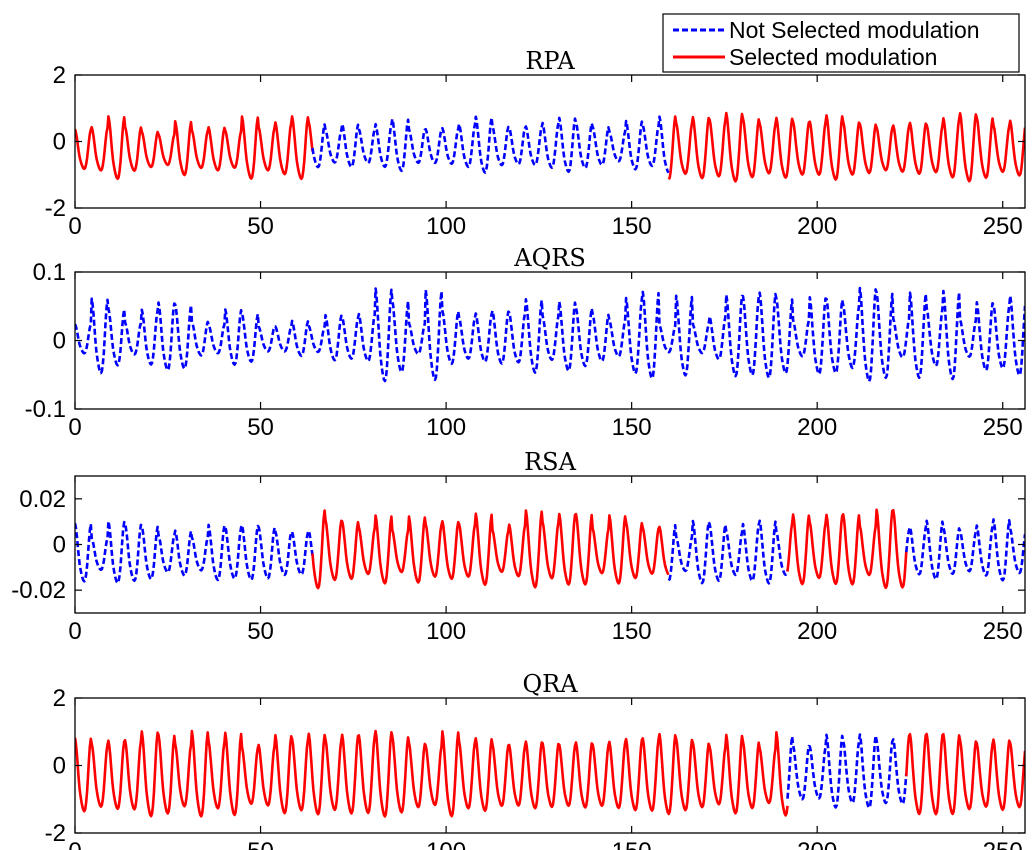 The width and height of the screenshot is (1034, 850). What do you see at coordinates (833, 57) in the screenshot?
I see `legend-label: Selected modulation` at bounding box center [833, 57].